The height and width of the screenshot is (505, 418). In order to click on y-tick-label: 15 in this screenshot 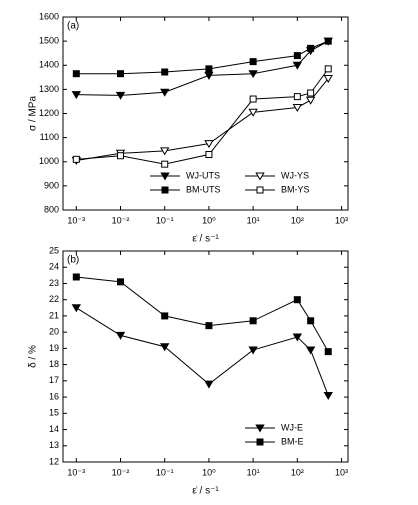, I will do `click(54, 413)`.